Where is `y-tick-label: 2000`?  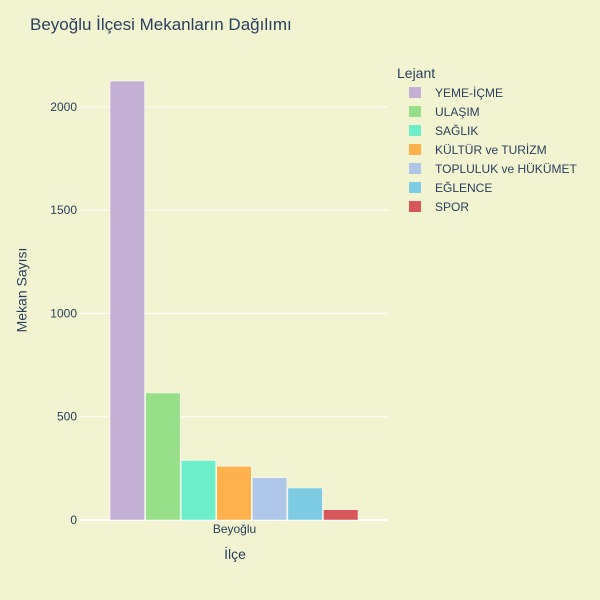
y-tick-label: 2000 is located at coordinates (63, 107).